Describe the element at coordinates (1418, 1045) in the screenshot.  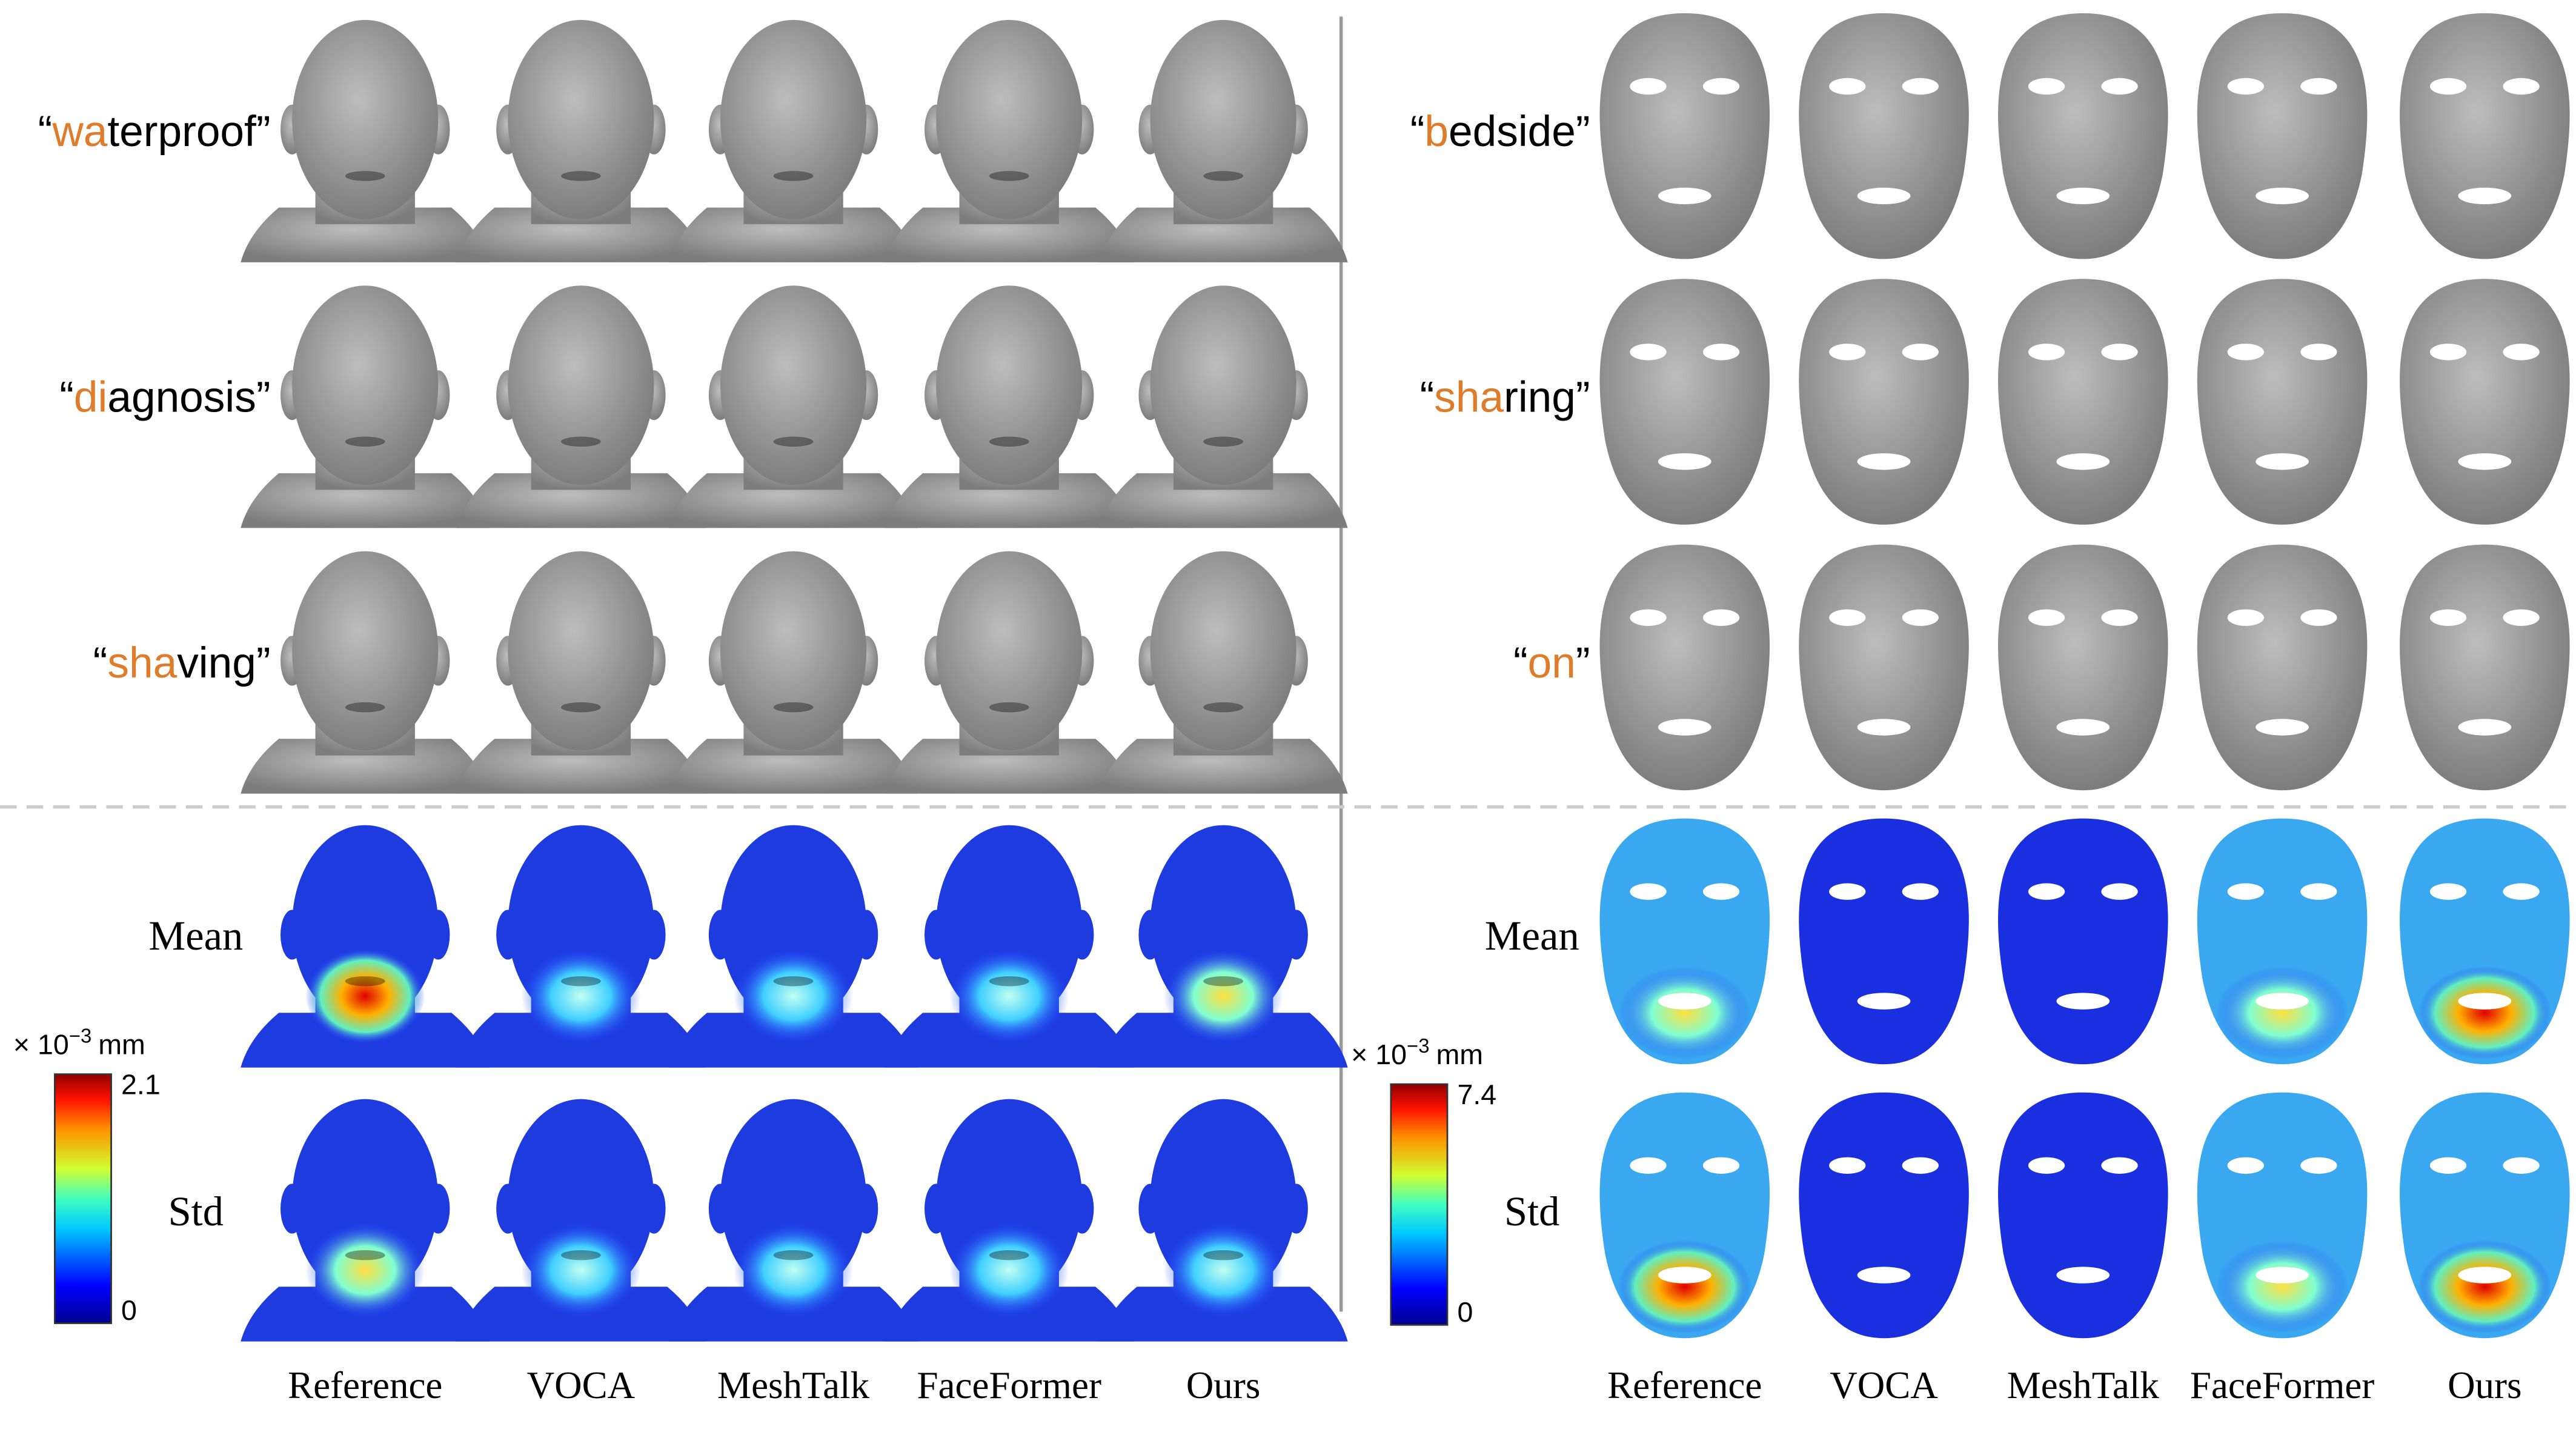
I see `unit-exponent: −3` at that location.